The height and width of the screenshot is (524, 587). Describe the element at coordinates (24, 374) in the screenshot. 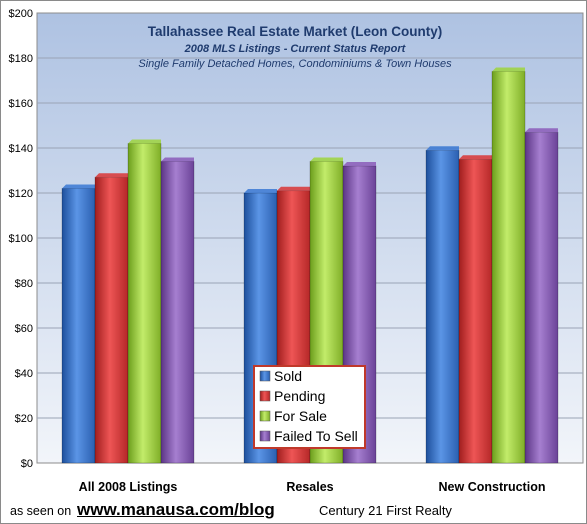

I see `y-tick-label: $40` at that location.